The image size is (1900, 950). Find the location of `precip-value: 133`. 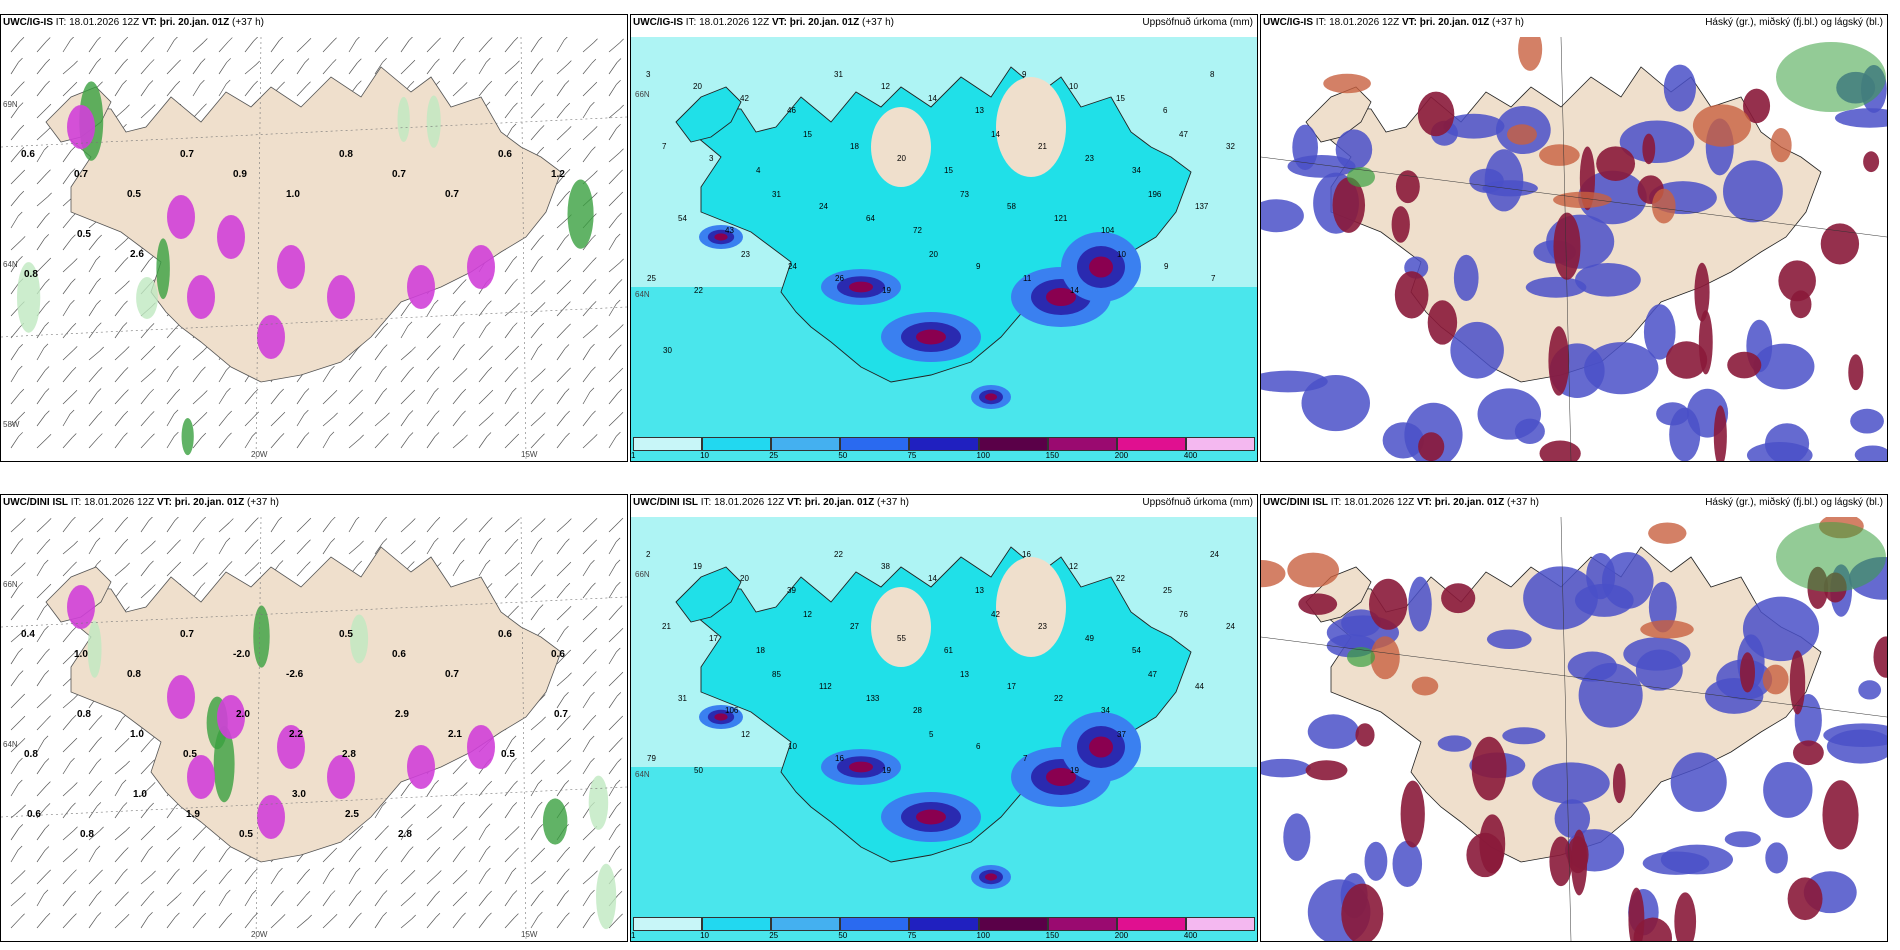

precip-value: 133 is located at coordinates (873, 698).